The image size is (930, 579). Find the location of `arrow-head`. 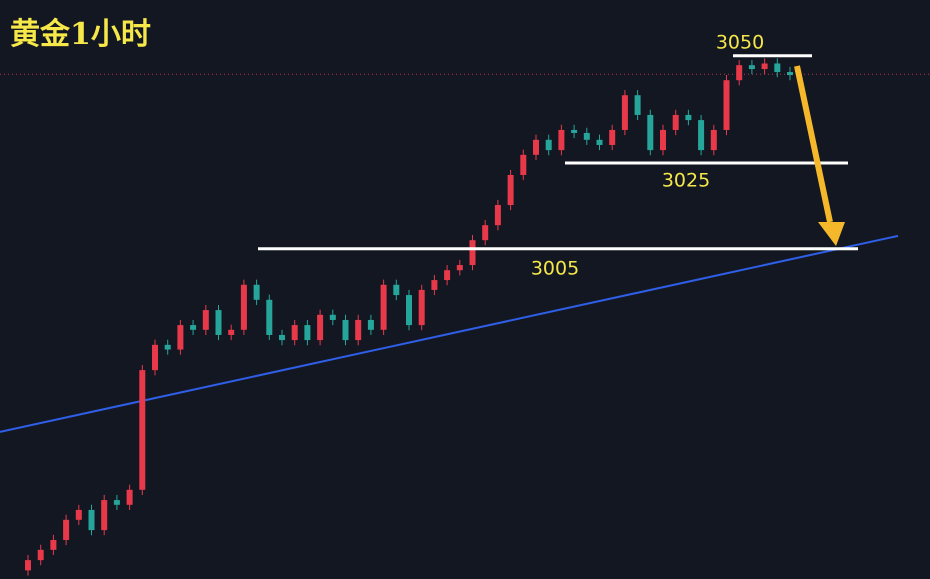

arrow-head is located at coordinates (831, 234).